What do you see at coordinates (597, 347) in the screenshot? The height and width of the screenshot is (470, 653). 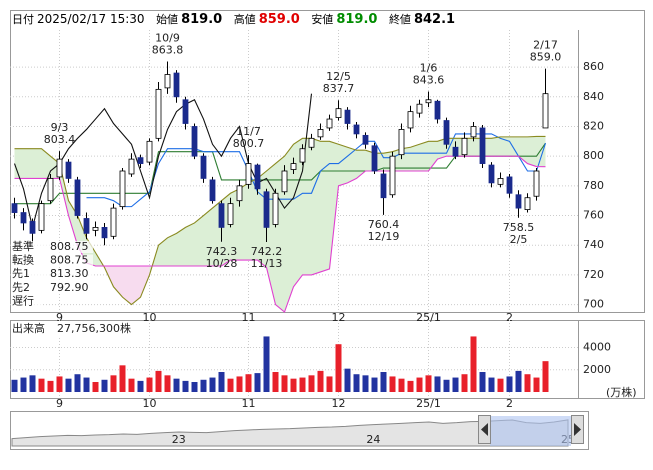 I see `y-tick-label: 4000` at bounding box center [597, 347].